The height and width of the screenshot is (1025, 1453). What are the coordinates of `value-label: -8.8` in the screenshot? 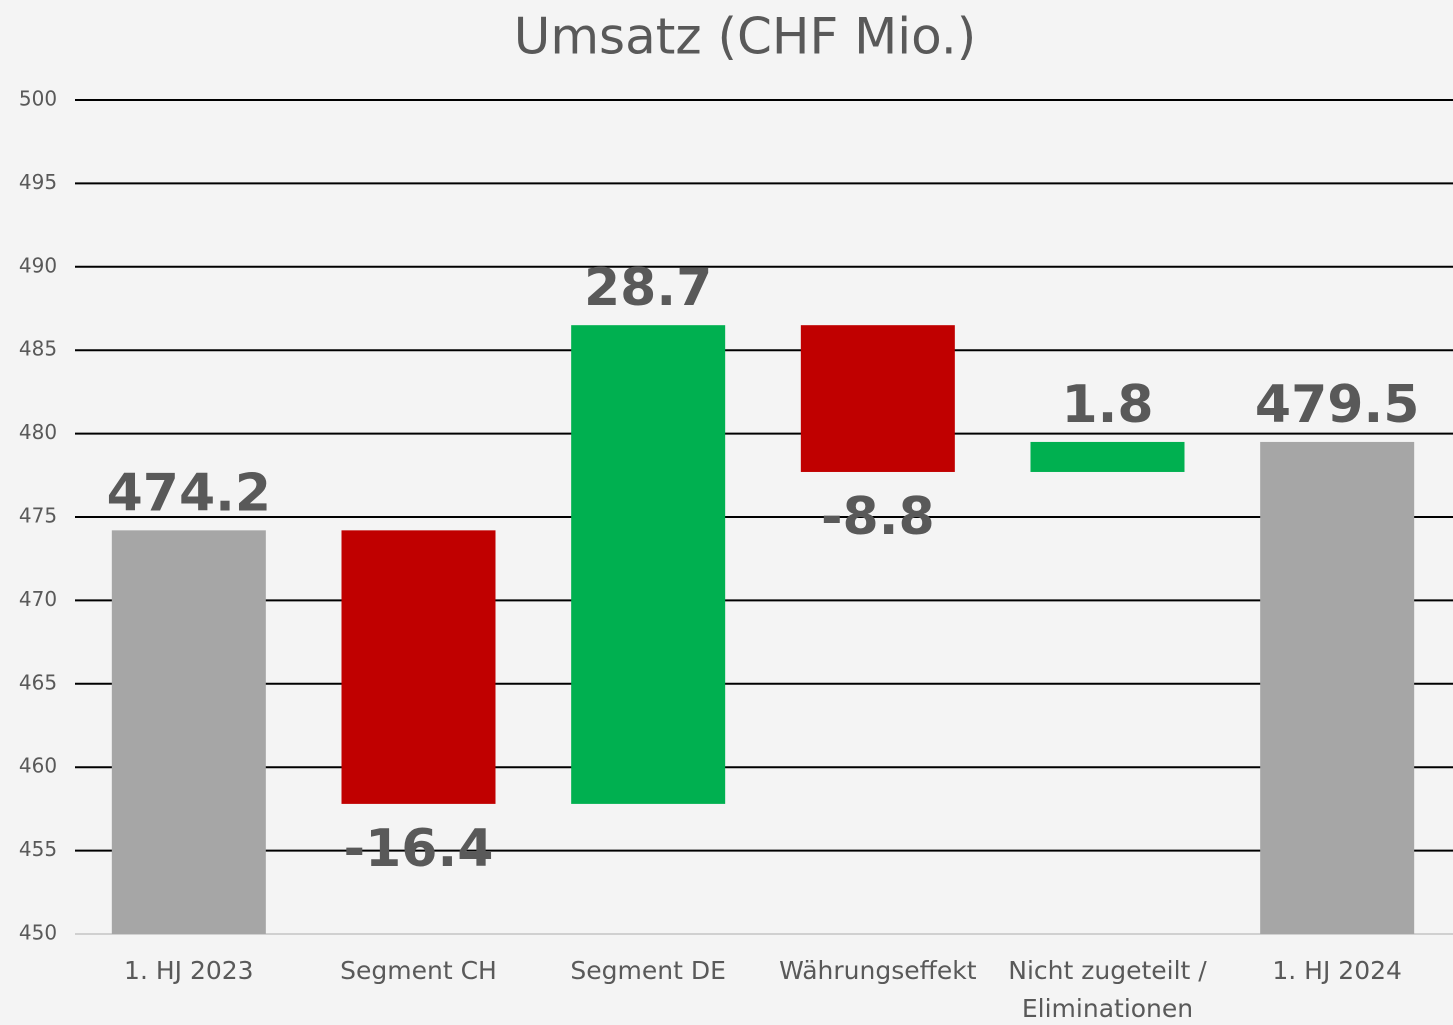 It's located at (878, 517).